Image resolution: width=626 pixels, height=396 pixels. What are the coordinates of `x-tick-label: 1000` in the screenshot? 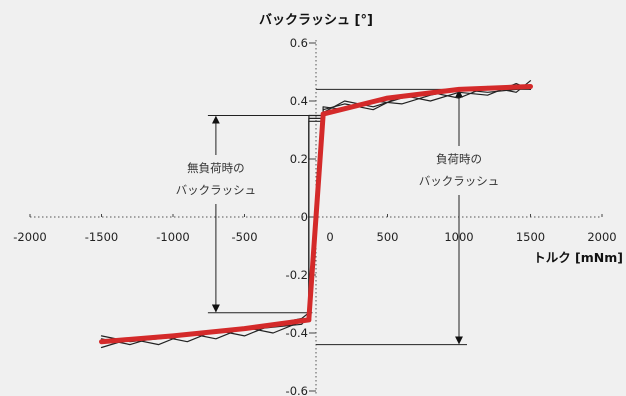 It's located at (458, 237).